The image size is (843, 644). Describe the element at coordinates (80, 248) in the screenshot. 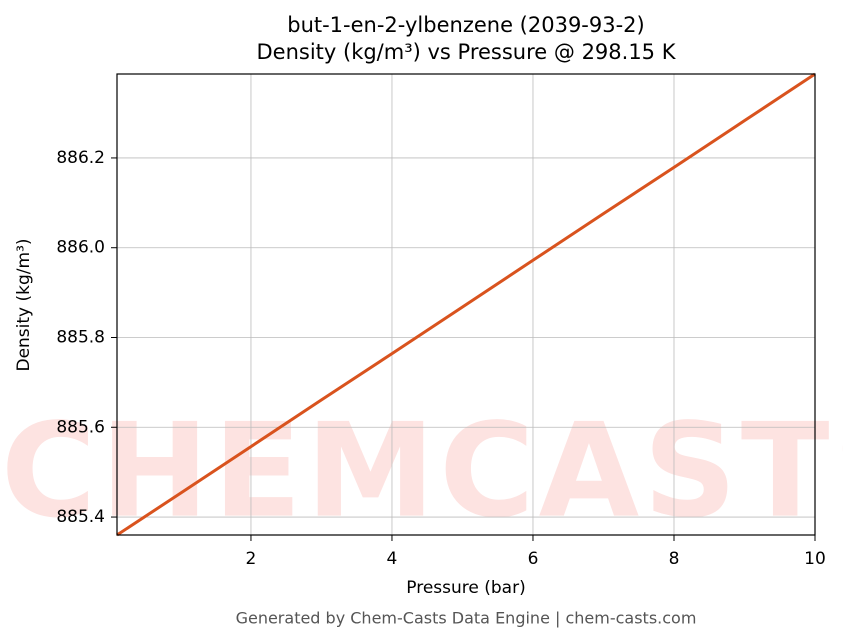

I see `y-tick-label: 886.0` at that location.